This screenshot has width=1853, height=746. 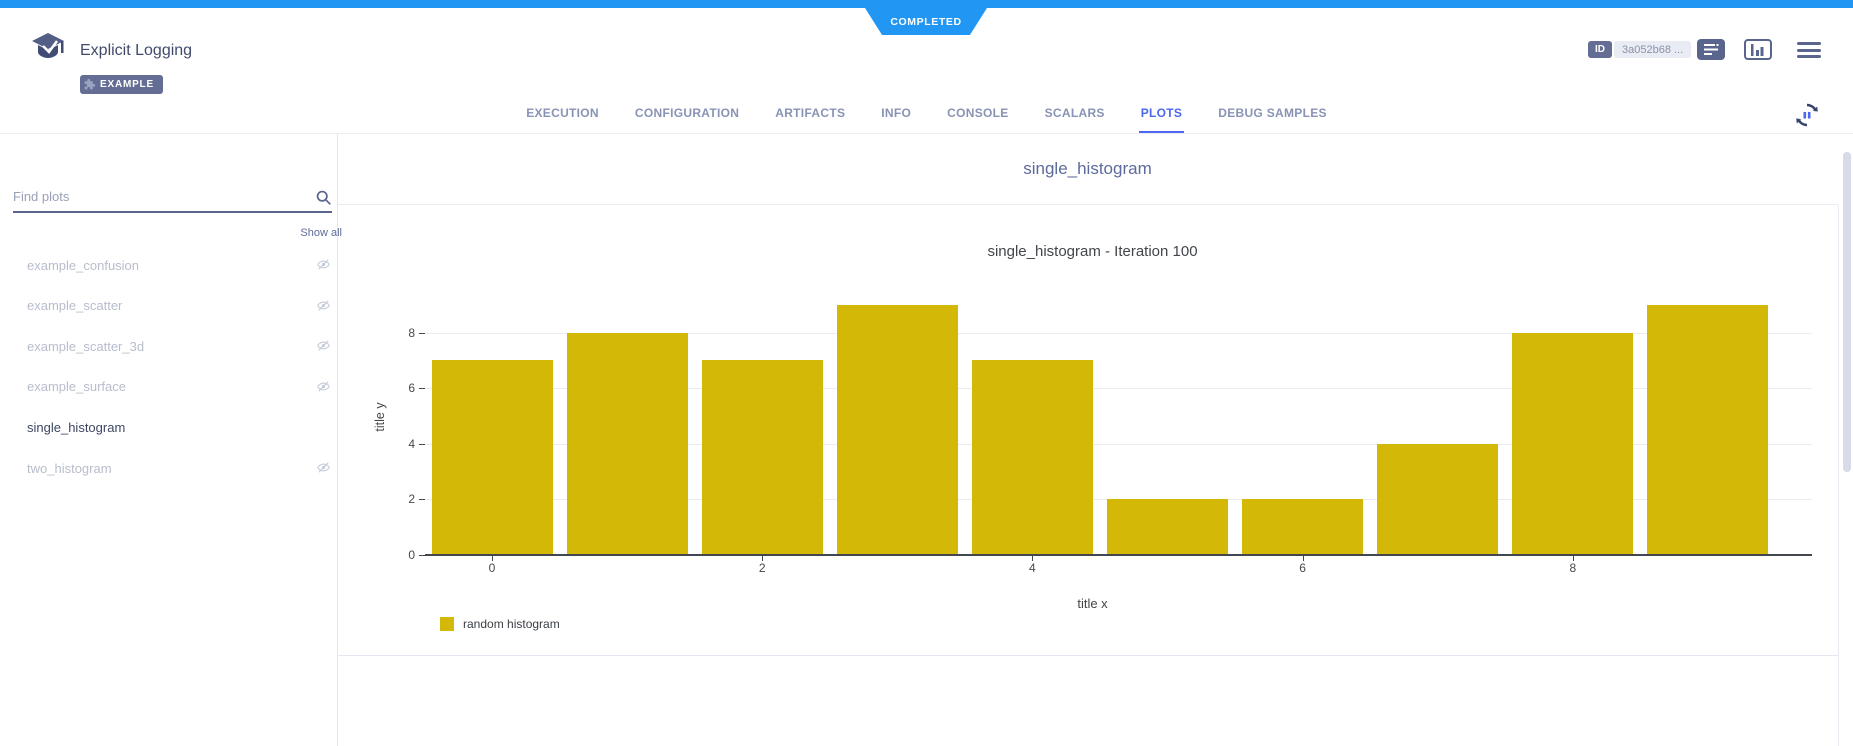 I want to click on details-button, so click(x=1711, y=49).